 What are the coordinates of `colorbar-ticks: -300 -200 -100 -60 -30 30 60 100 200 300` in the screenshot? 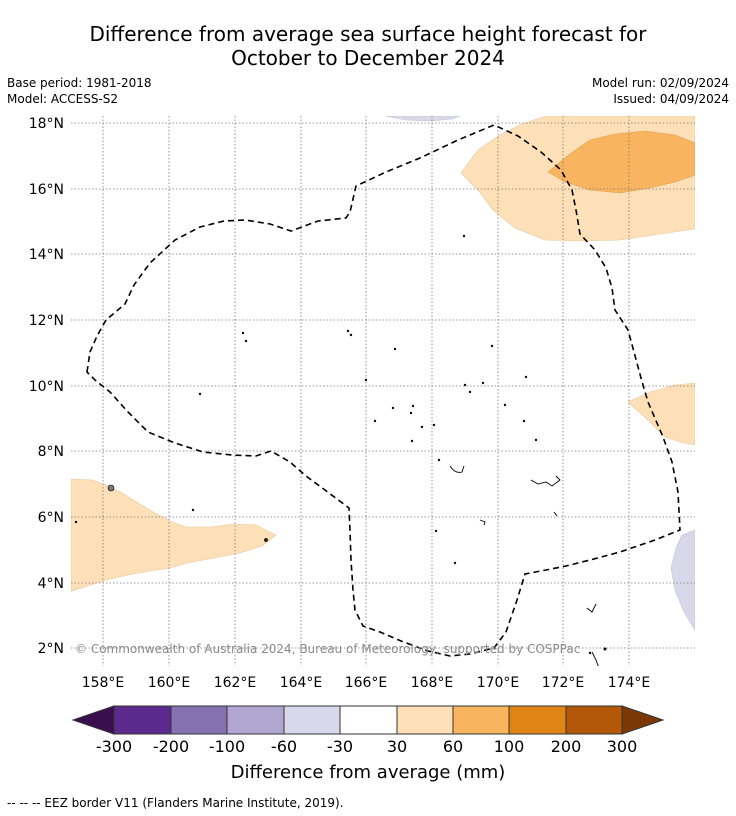 It's located at (366, 746).